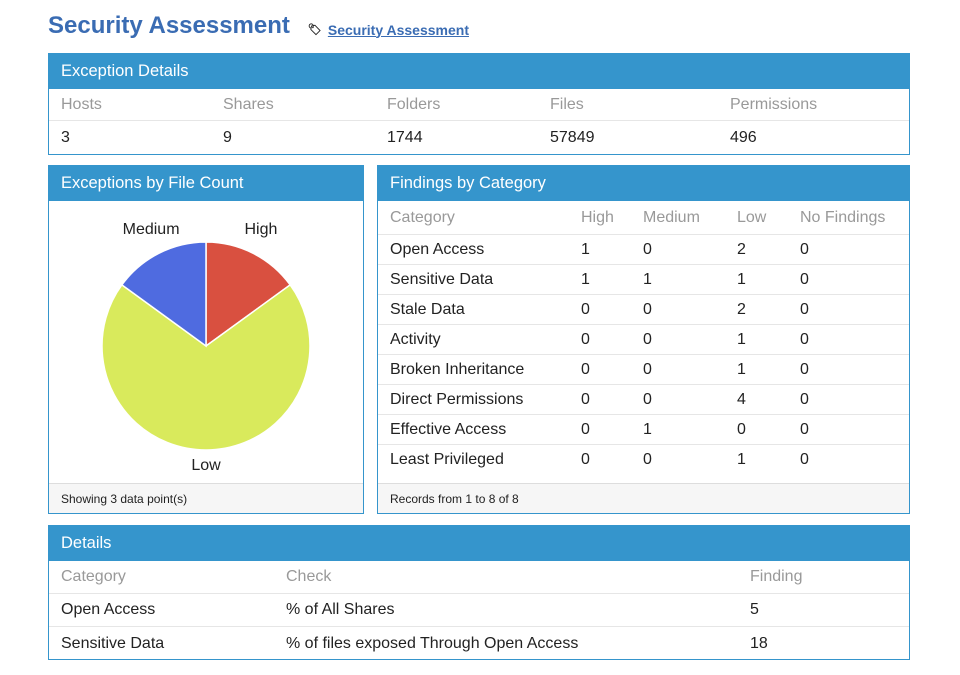 The width and height of the screenshot is (960, 675). I want to click on pie-label: Low, so click(206, 465).